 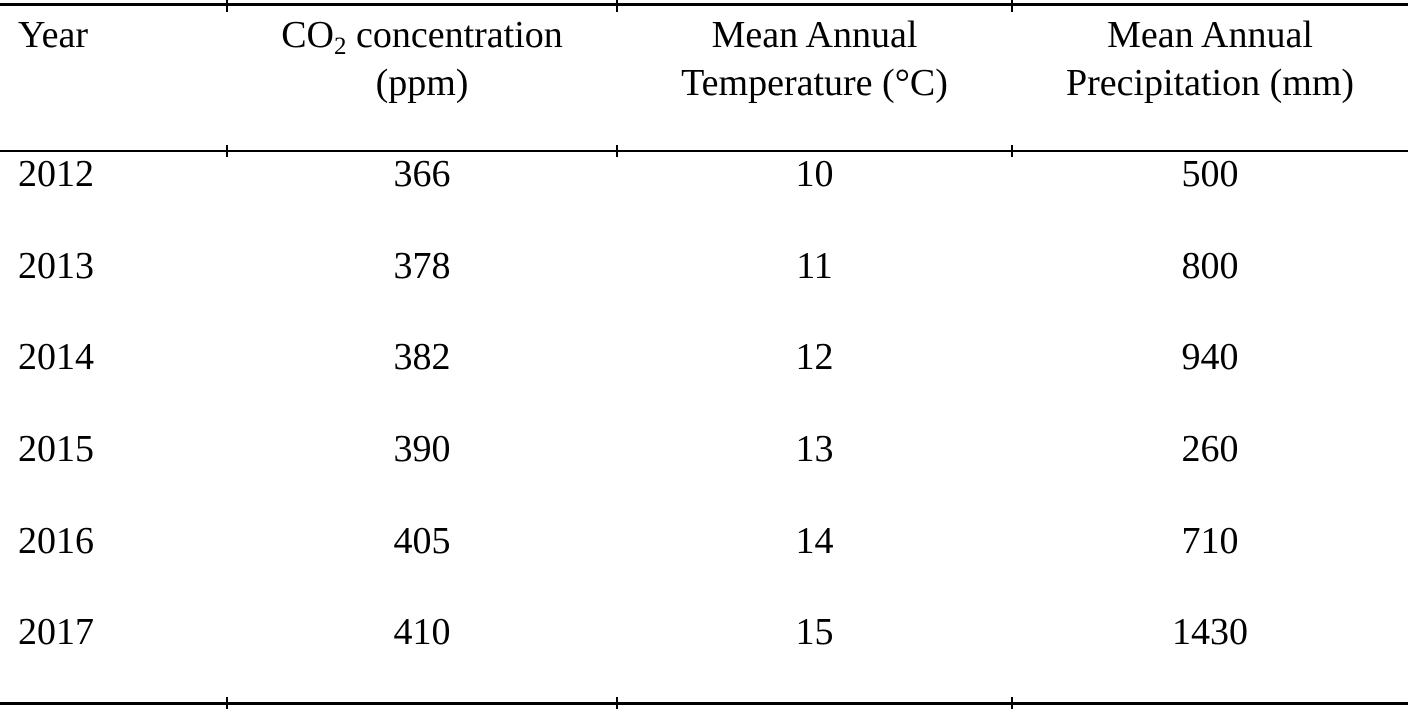 What do you see at coordinates (1210, 632) in the screenshot?
I see `cell-precipitation: 1430` at bounding box center [1210, 632].